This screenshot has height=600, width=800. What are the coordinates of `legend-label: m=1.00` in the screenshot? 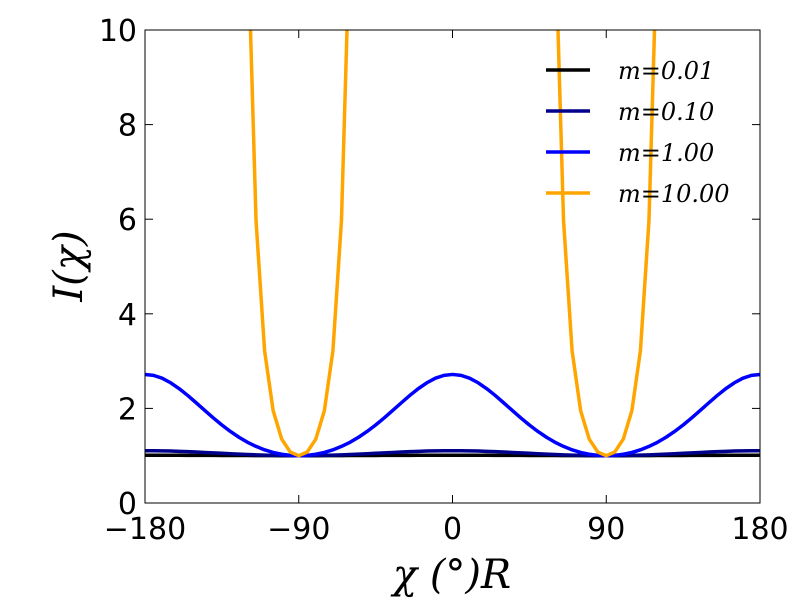 It's located at (666, 153).